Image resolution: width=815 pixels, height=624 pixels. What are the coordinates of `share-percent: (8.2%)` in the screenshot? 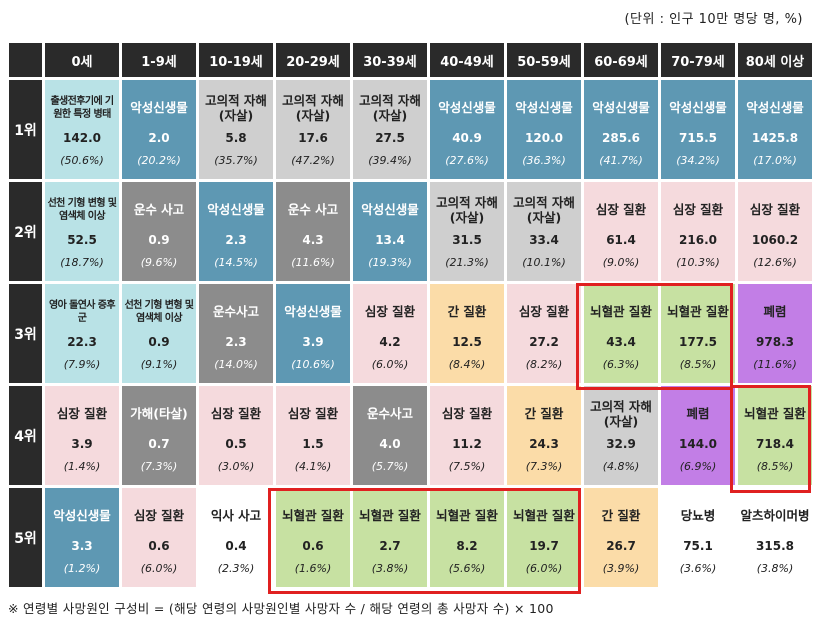 It's located at (544, 365).